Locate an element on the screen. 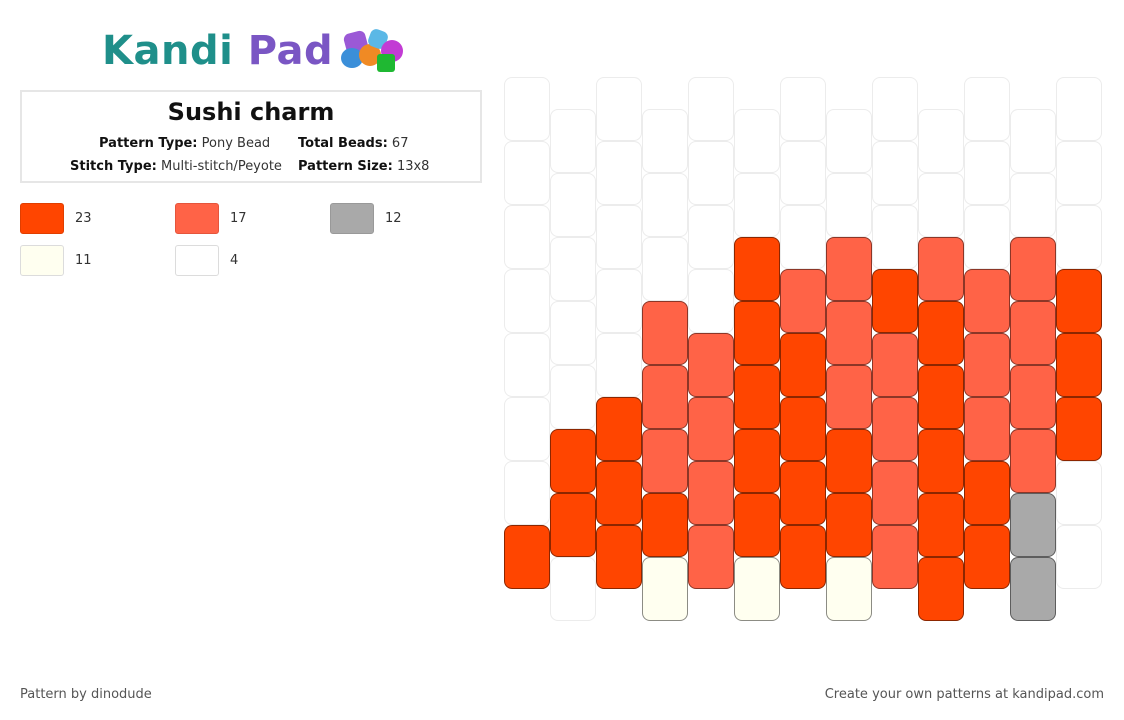 The image size is (1124, 720). legend-item-gray: 12 is located at coordinates (366, 218).